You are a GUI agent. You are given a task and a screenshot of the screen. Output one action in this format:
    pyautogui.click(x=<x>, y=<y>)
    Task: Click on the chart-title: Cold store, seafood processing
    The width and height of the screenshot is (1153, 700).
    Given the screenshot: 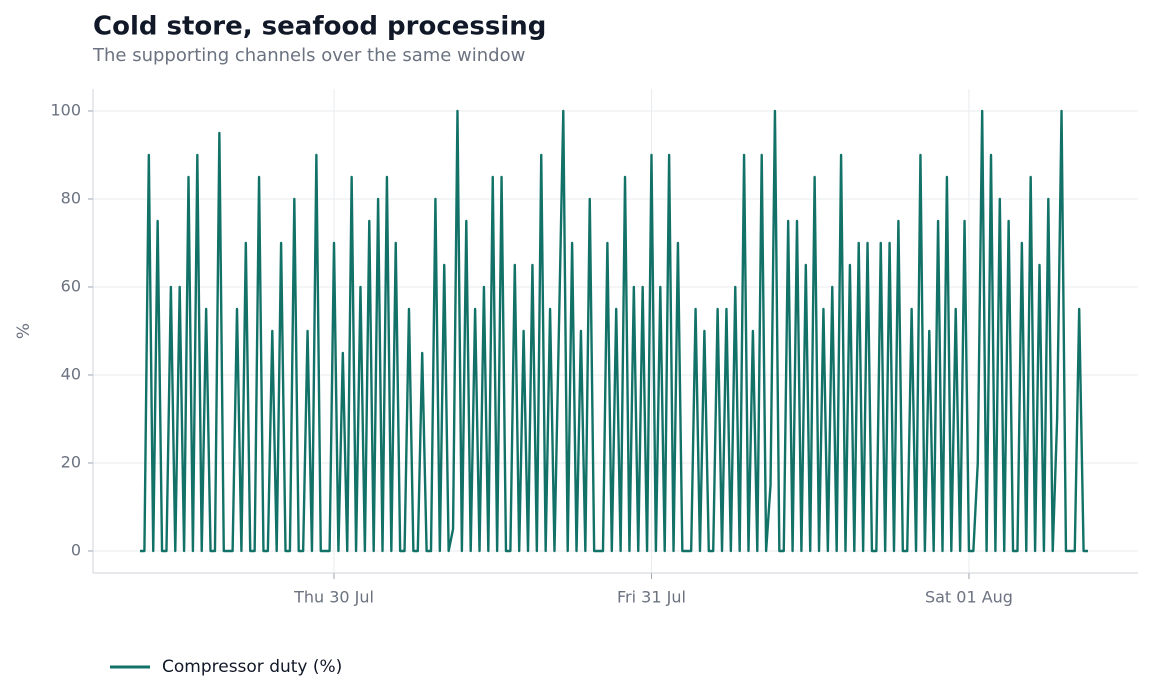 What is the action you would take?
    pyautogui.click(x=319, y=27)
    